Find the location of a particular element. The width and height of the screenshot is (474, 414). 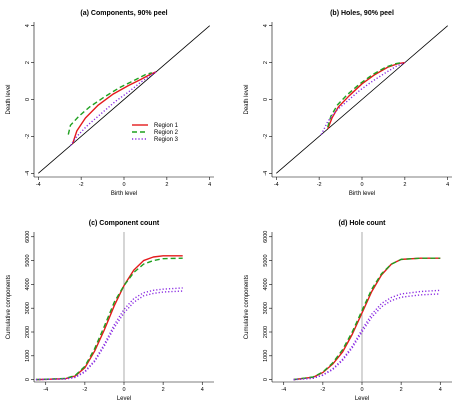

panel-title: (a) Components, 90% peel is located at coordinates (123, 13).